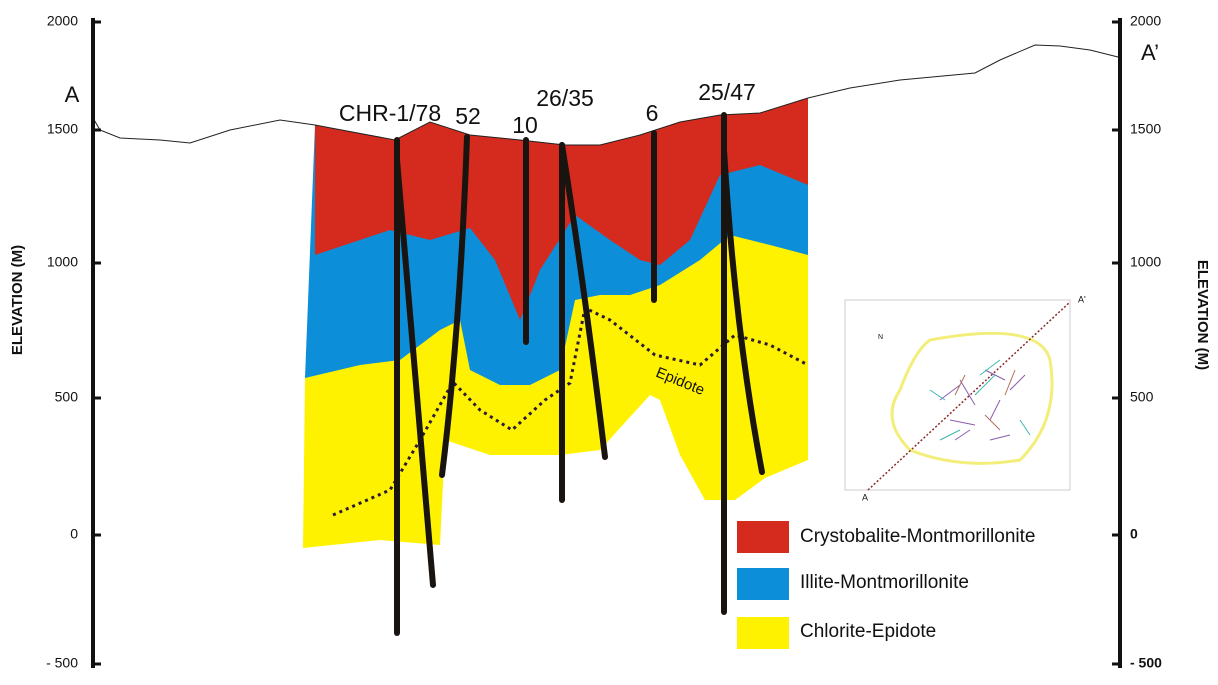 Image resolution: width=1218 pixels, height=685 pixels. I want to click on inset-boundary, so click(972, 398).